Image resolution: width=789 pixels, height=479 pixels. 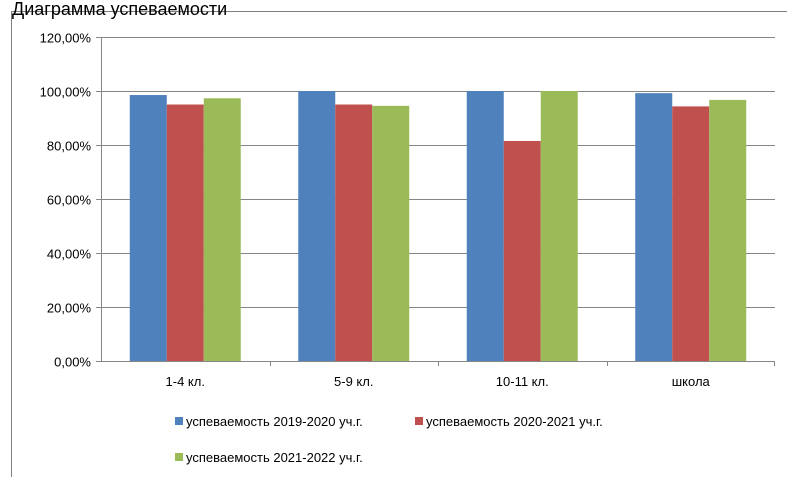 I want to click on y-tick-label: 20,00%, so click(x=69, y=308).